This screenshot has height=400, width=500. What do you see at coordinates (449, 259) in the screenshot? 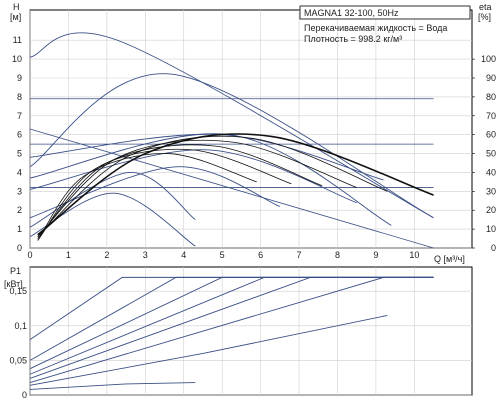
I see `flow-axis-label: Q [м³/ч]` at bounding box center [449, 259].